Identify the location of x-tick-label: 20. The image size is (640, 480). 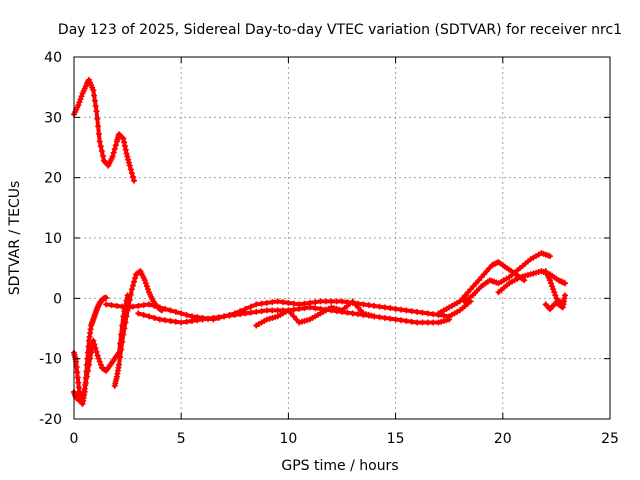
(503, 439).